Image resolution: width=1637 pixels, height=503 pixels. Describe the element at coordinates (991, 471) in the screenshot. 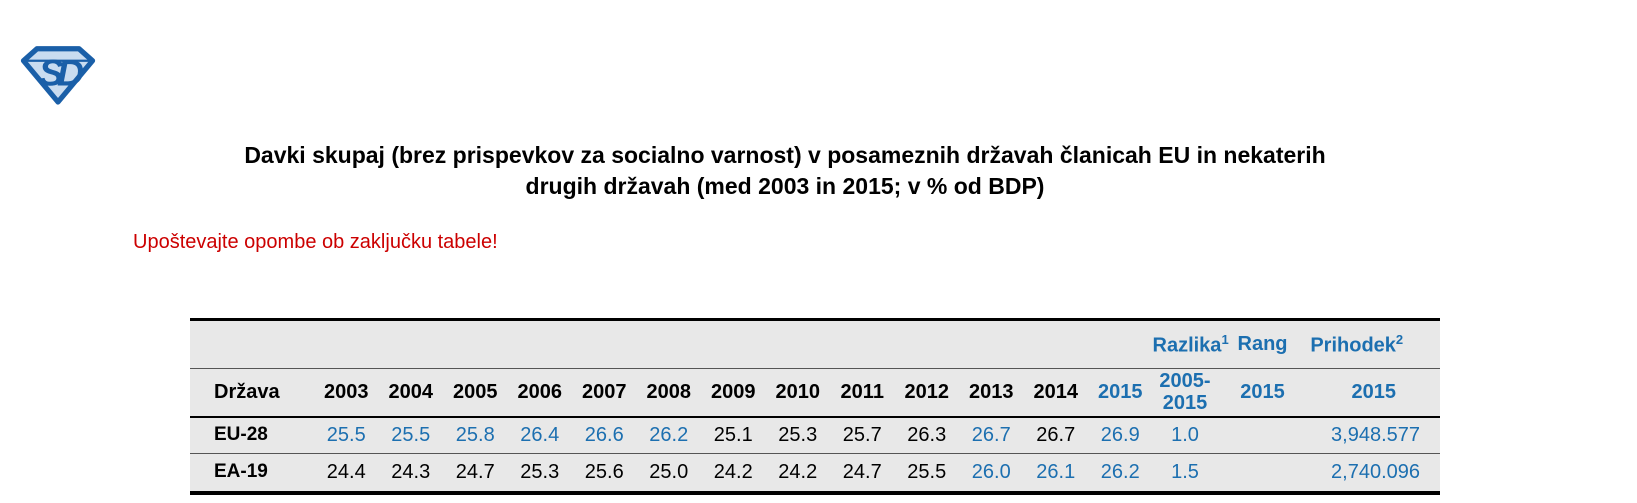

I see `cell-year-value: 26.0` at that location.